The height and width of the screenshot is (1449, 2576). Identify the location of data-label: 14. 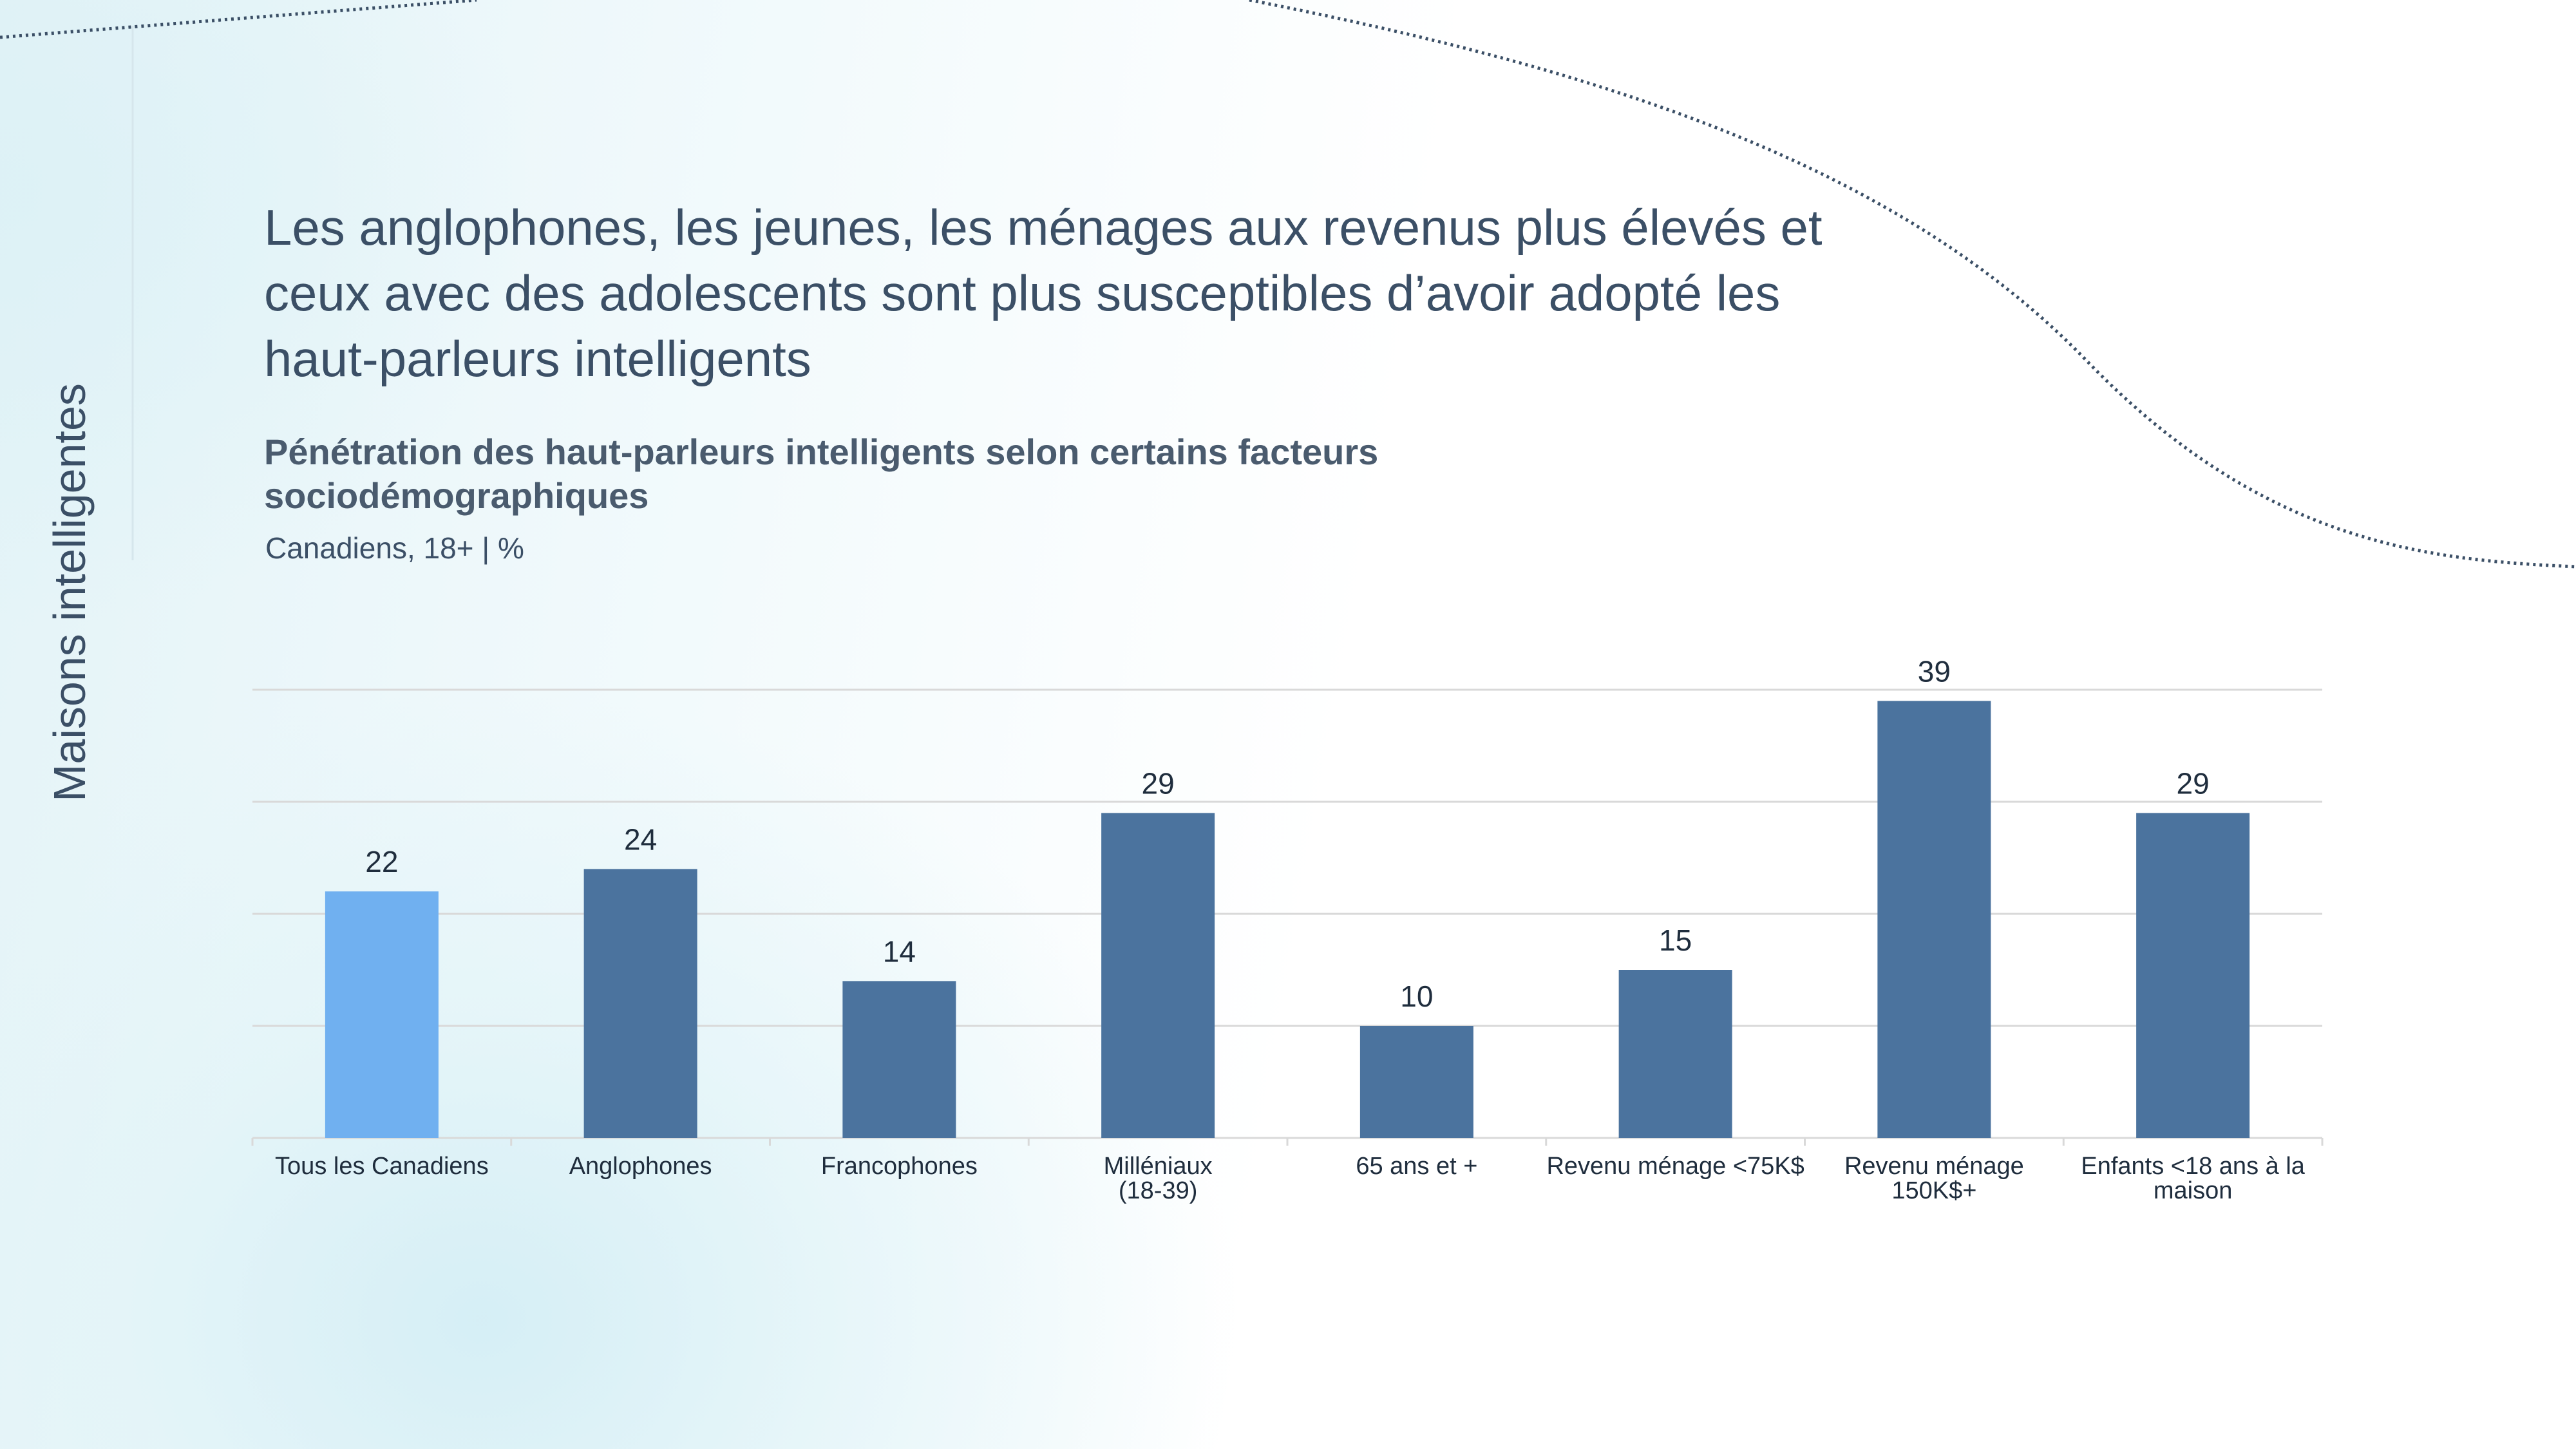
(900, 951).